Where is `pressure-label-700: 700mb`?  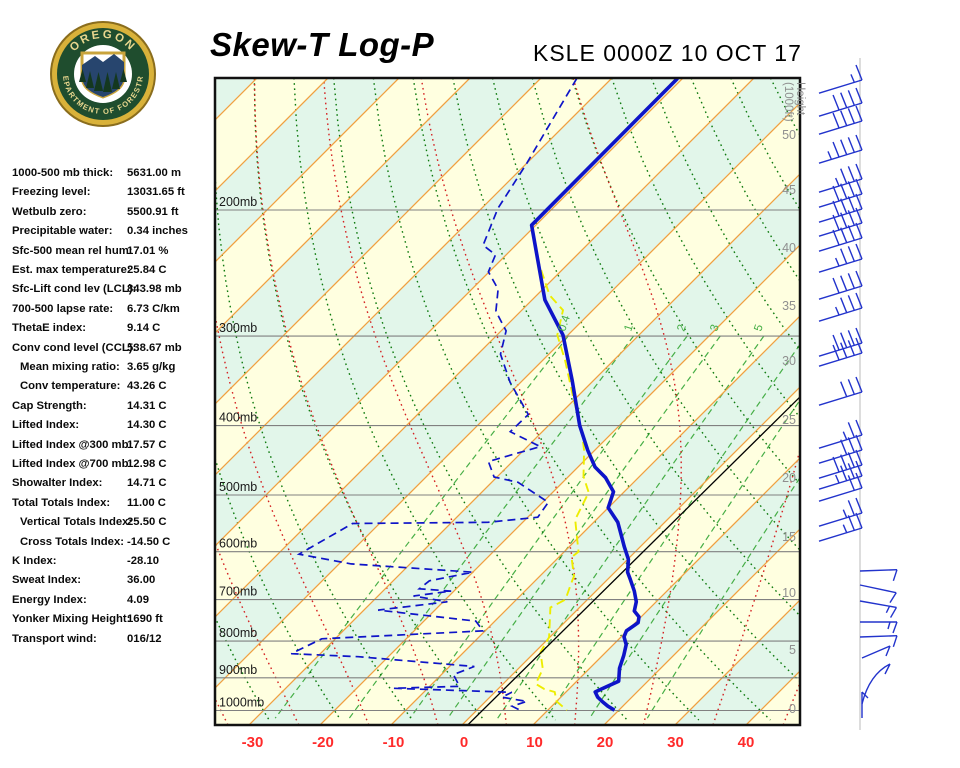 pressure-label-700: 700mb is located at coordinates (238, 592).